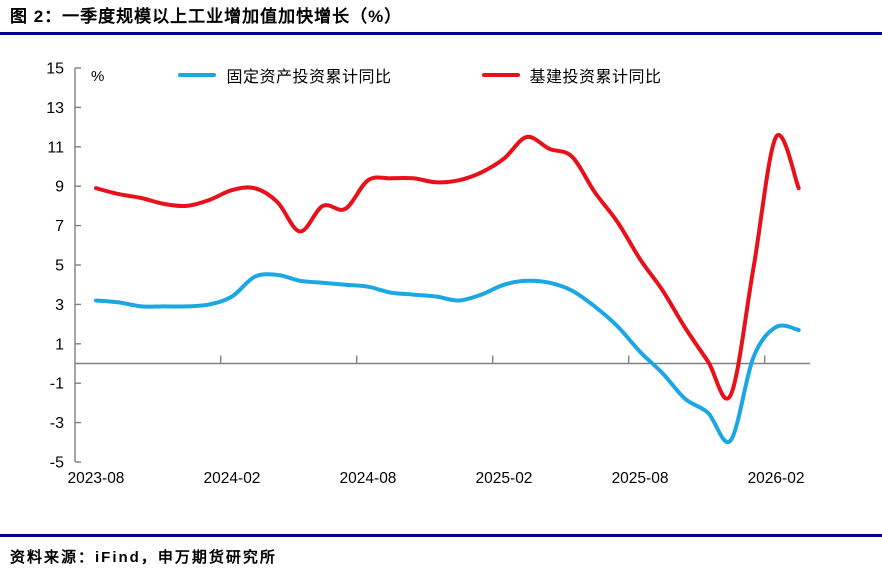 The width and height of the screenshot is (882, 576). Describe the element at coordinates (500, 75) in the screenshot. I see `legend-line-red` at that location.